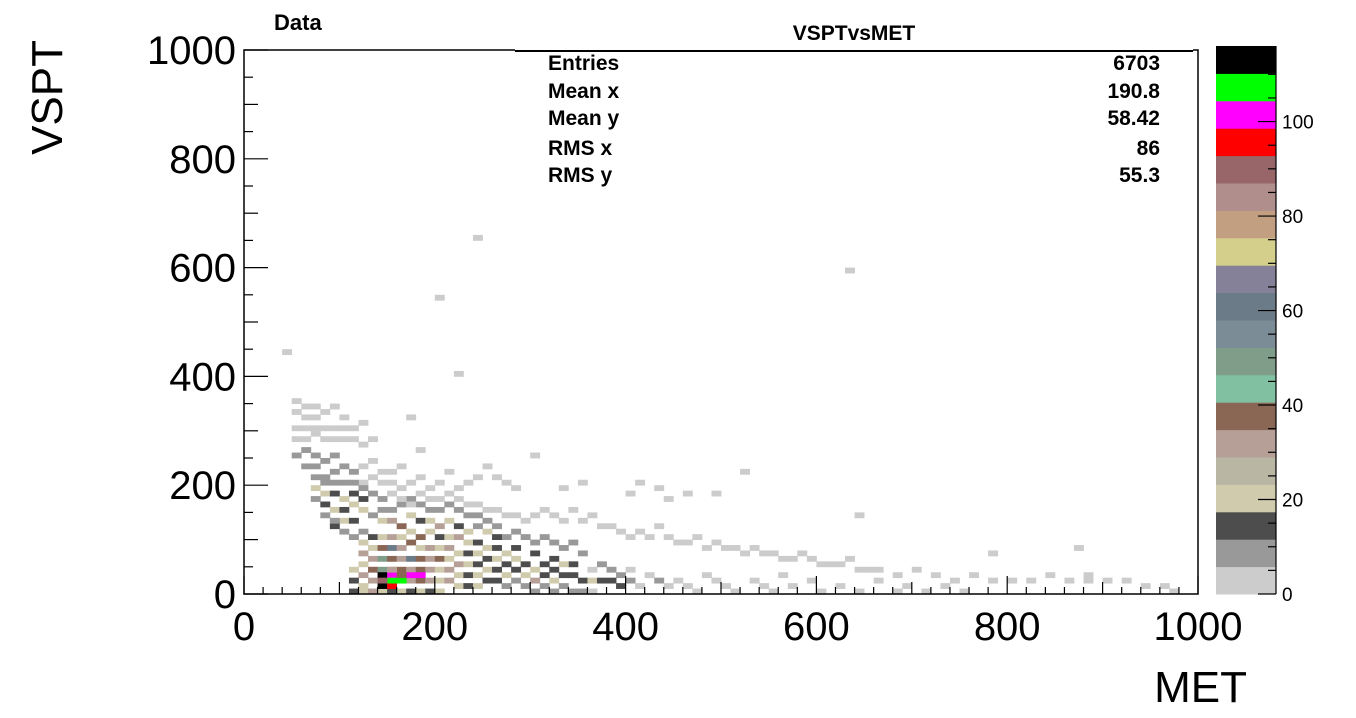 The width and height of the screenshot is (1356, 718). What do you see at coordinates (584, 91) in the screenshot?
I see `stats-key: Mean x` at bounding box center [584, 91].